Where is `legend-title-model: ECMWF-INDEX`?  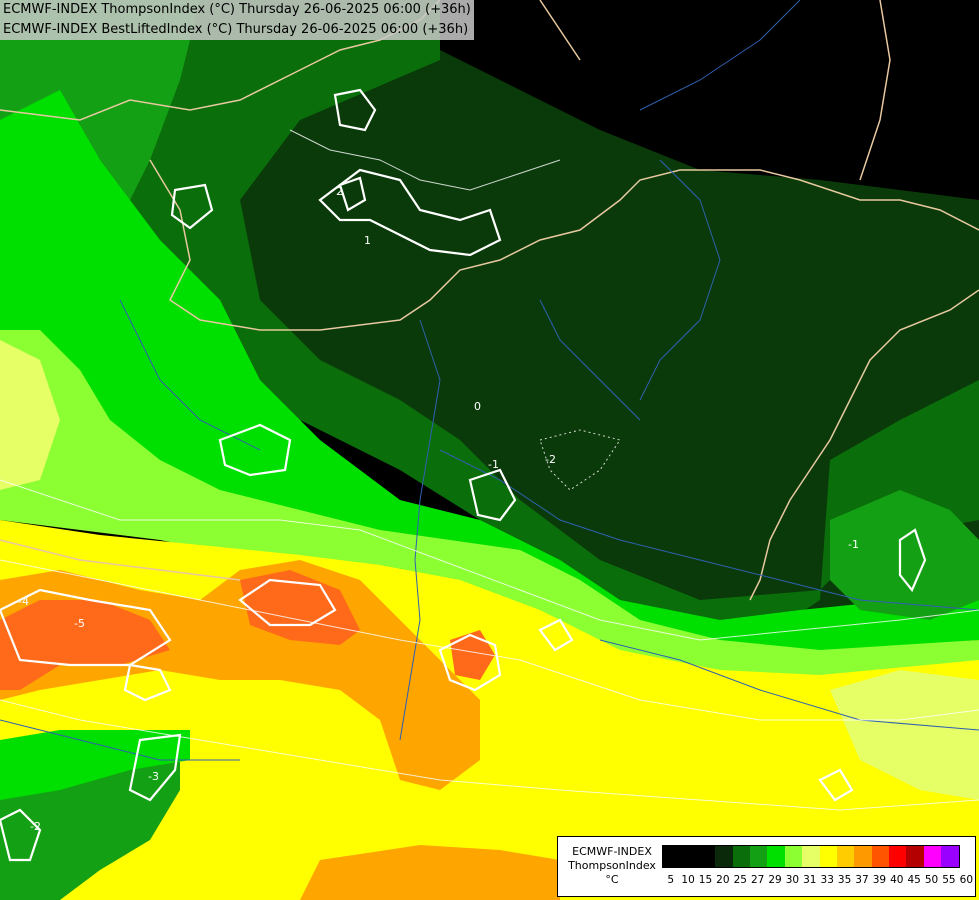 legend-title-model: ECMWF-INDEX is located at coordinates (612, 851).